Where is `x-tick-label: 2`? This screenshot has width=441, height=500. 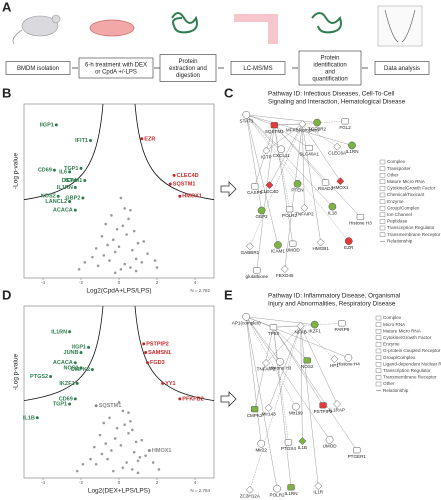
x-tick-label: 2 is located at coordinates (157, 482).